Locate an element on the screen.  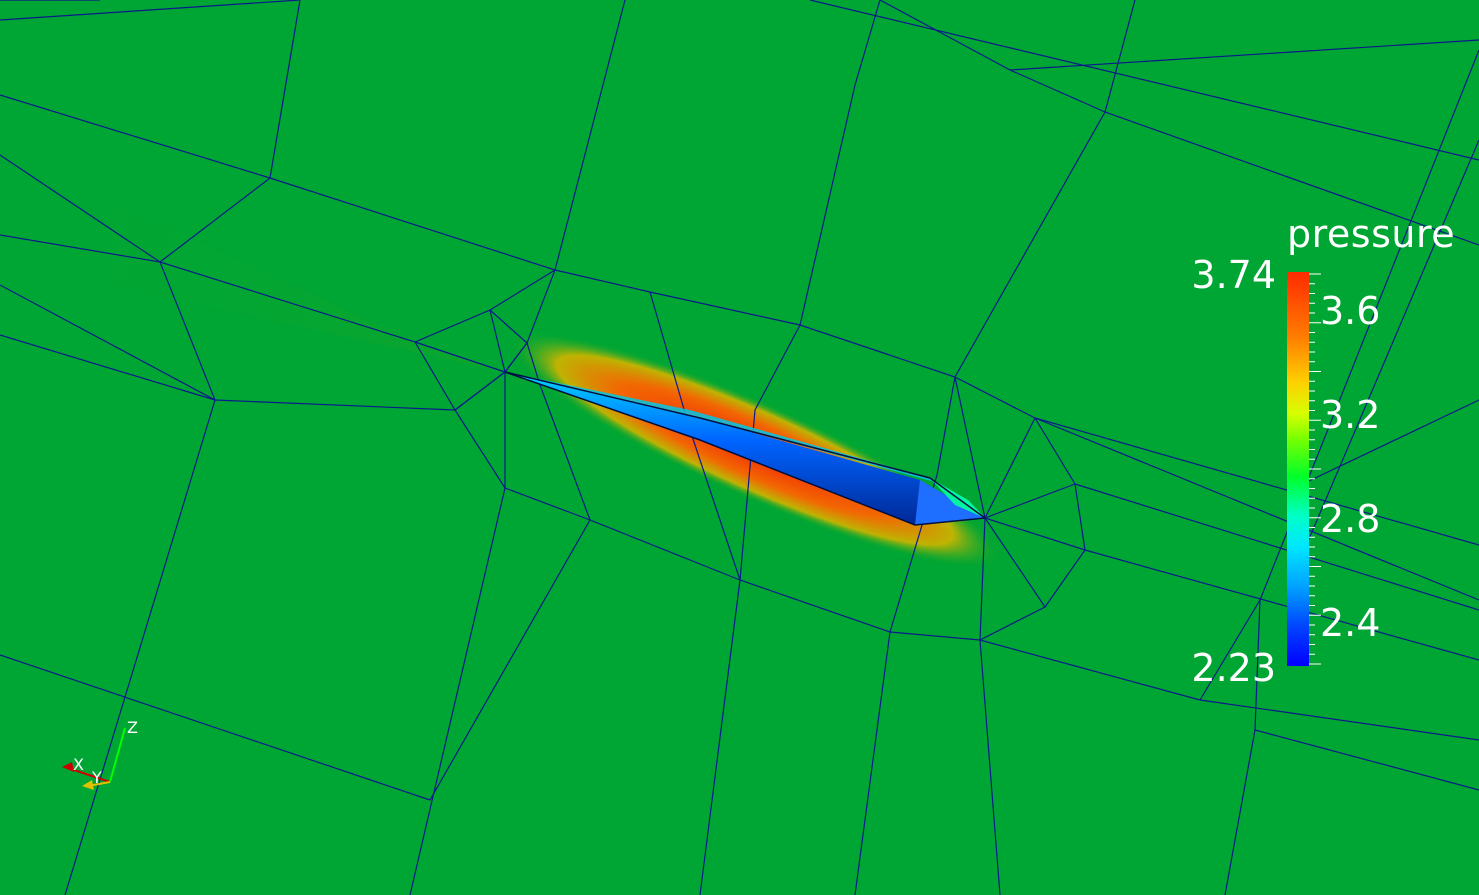
z-axis-label: Z is located at coordinates (132, 727).